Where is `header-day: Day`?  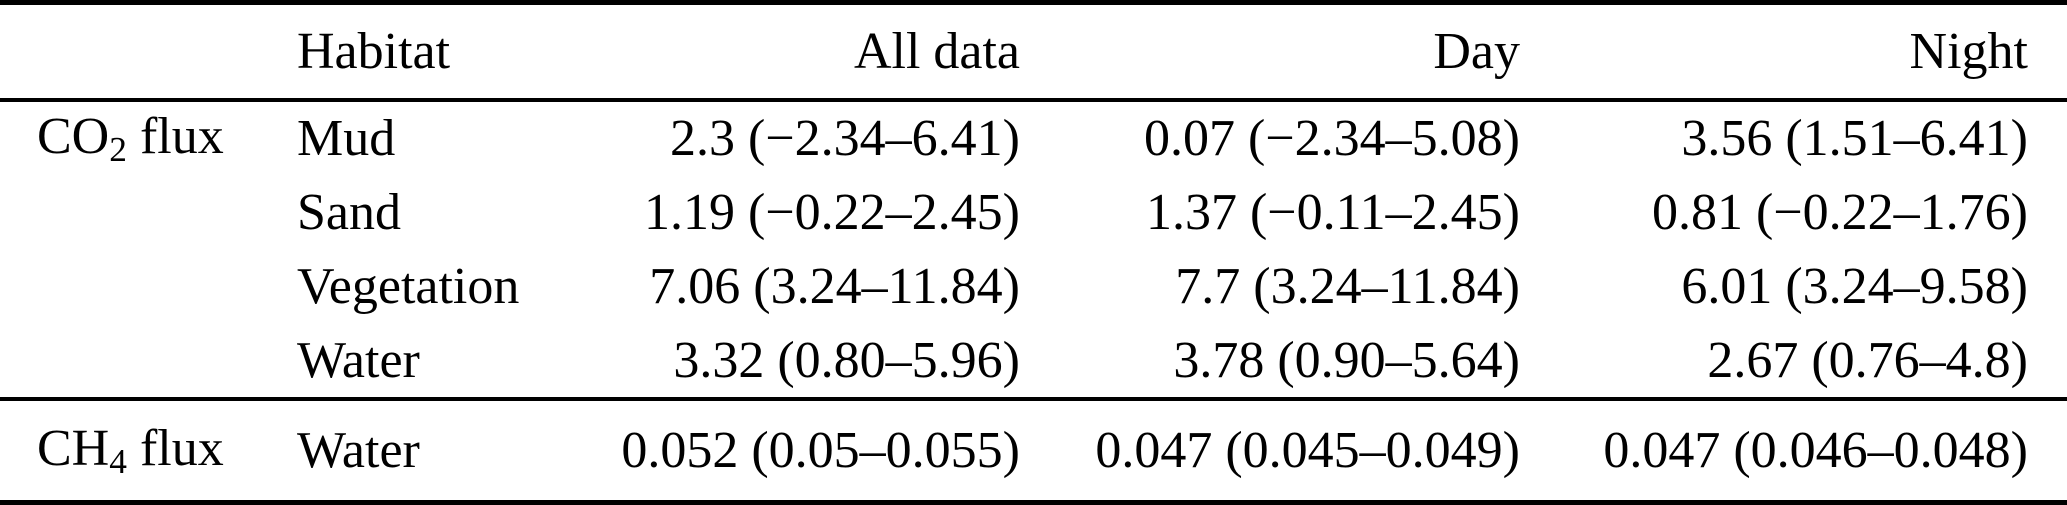
header-day: Day is located at coordinates (1270, 53).